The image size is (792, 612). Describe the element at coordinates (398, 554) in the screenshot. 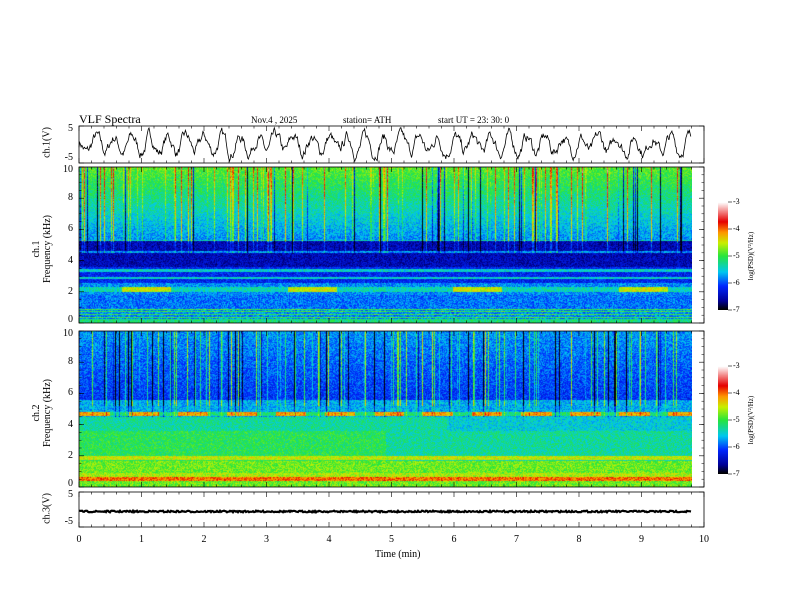

I see `x-axis-label: Time (min)` at that location.